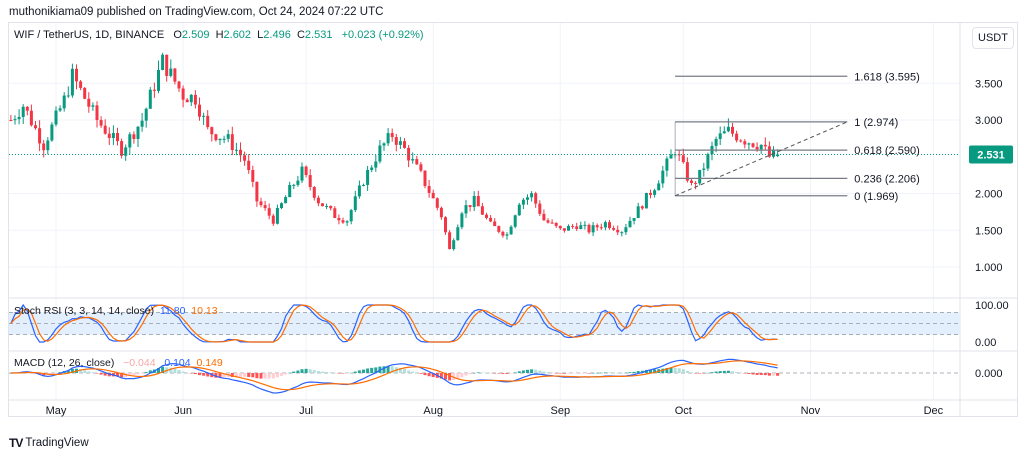  Describe the element at coordinates (49, 443) in the screenshot. I see `tradingview-branding: TV TradingView` at that location.